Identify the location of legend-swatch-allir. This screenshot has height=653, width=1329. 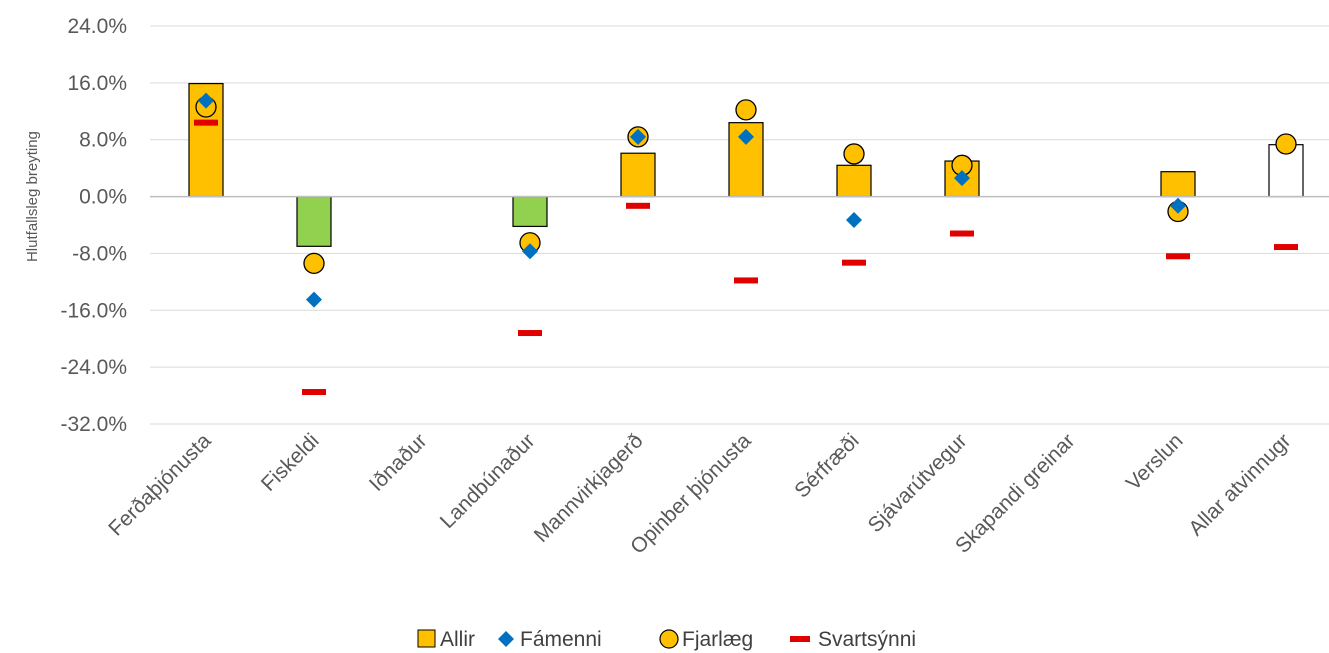
(426, 638).